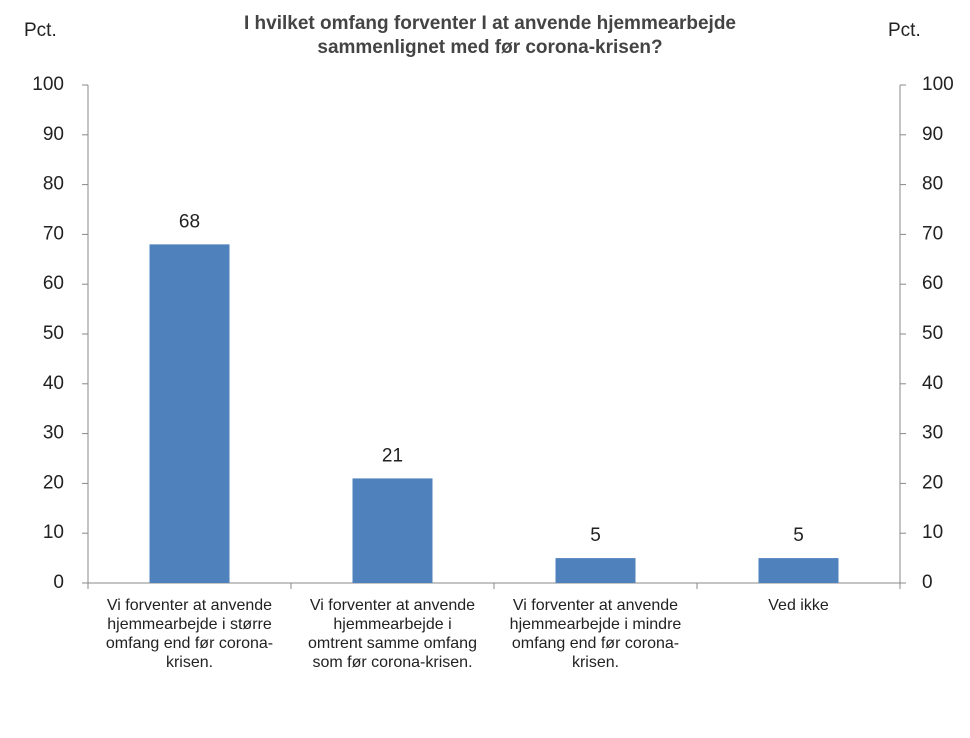 The image size is (970, 738). I want to click on y2-tick-label: 10, so click(932, 532).